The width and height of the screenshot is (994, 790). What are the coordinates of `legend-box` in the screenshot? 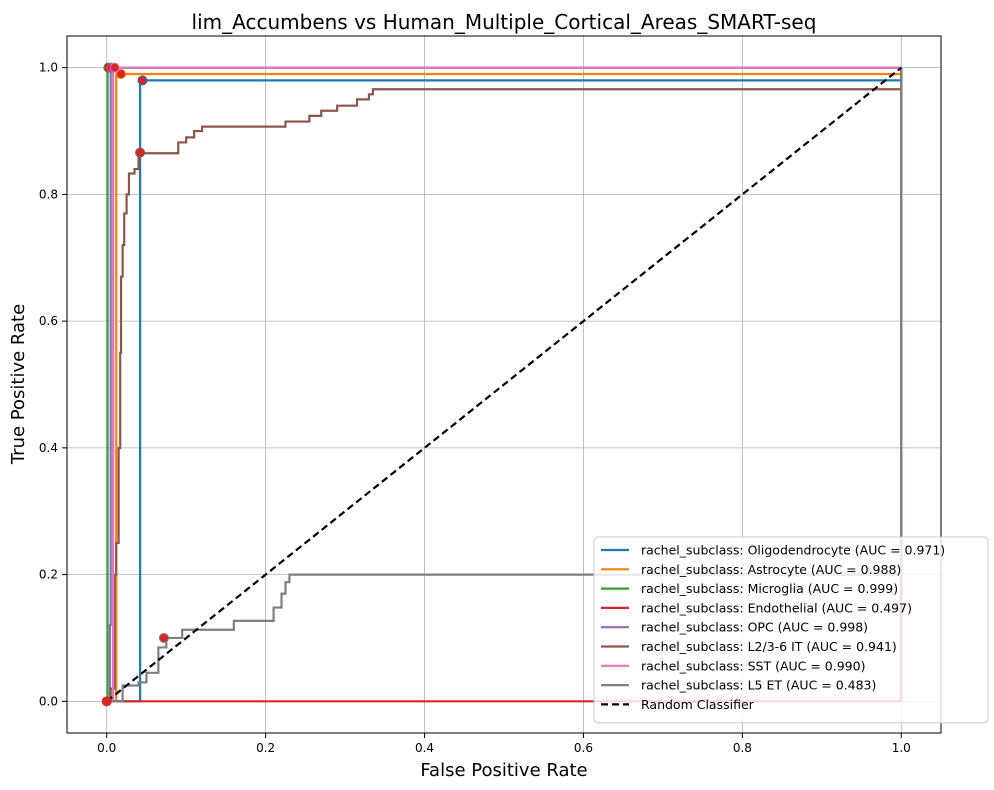 It's located at (791, 630).